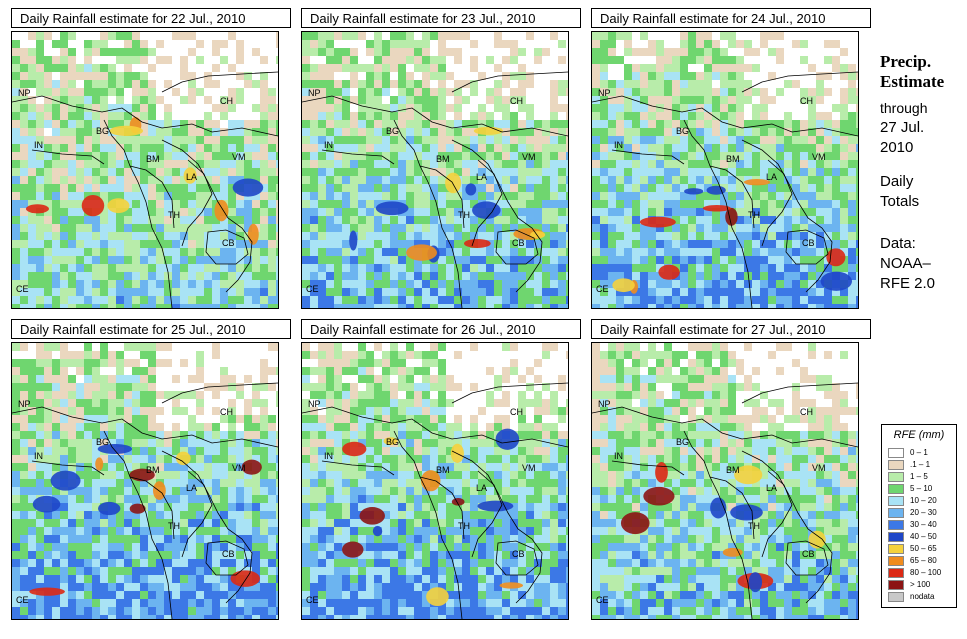 Image resolution: width=967 pixels, height=639 pixels. I want to click on region-label-cb: CB, so click(518, 243).